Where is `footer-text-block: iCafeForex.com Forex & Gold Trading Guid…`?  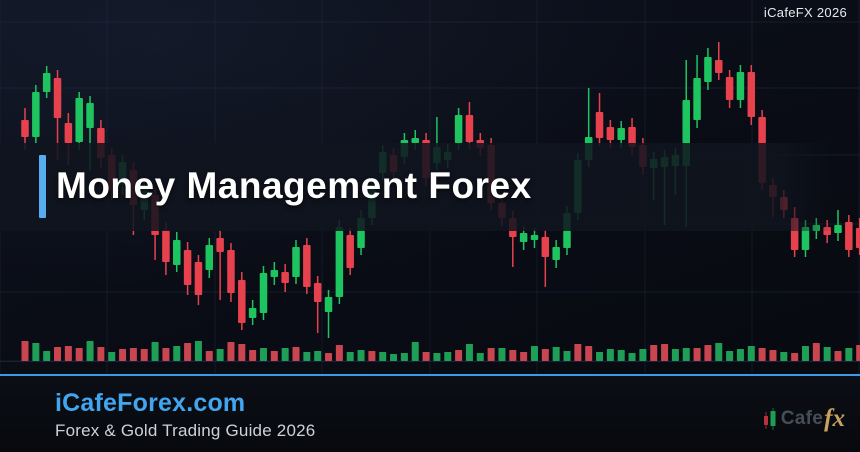 footer-text-block: iCafeForex.com Forex & Gold Trading Guid… is located at coordinates (185, 415).